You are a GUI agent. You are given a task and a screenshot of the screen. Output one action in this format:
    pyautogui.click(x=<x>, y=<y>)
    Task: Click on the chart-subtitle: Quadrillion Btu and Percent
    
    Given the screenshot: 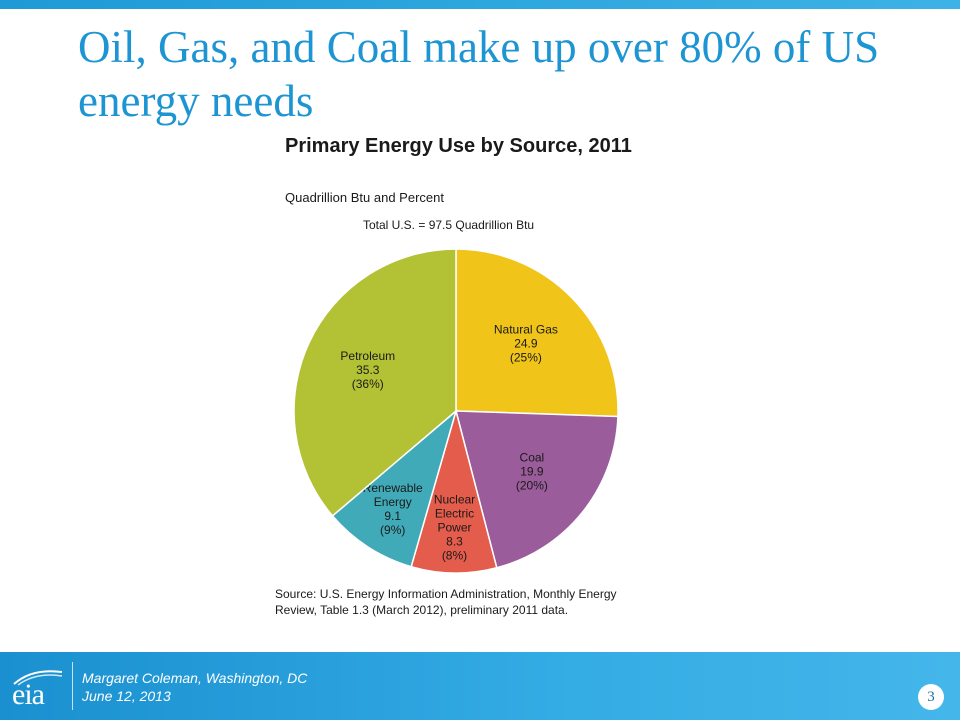 What is the action you would take?
    pyautogui.click(x=364, y=197)
    